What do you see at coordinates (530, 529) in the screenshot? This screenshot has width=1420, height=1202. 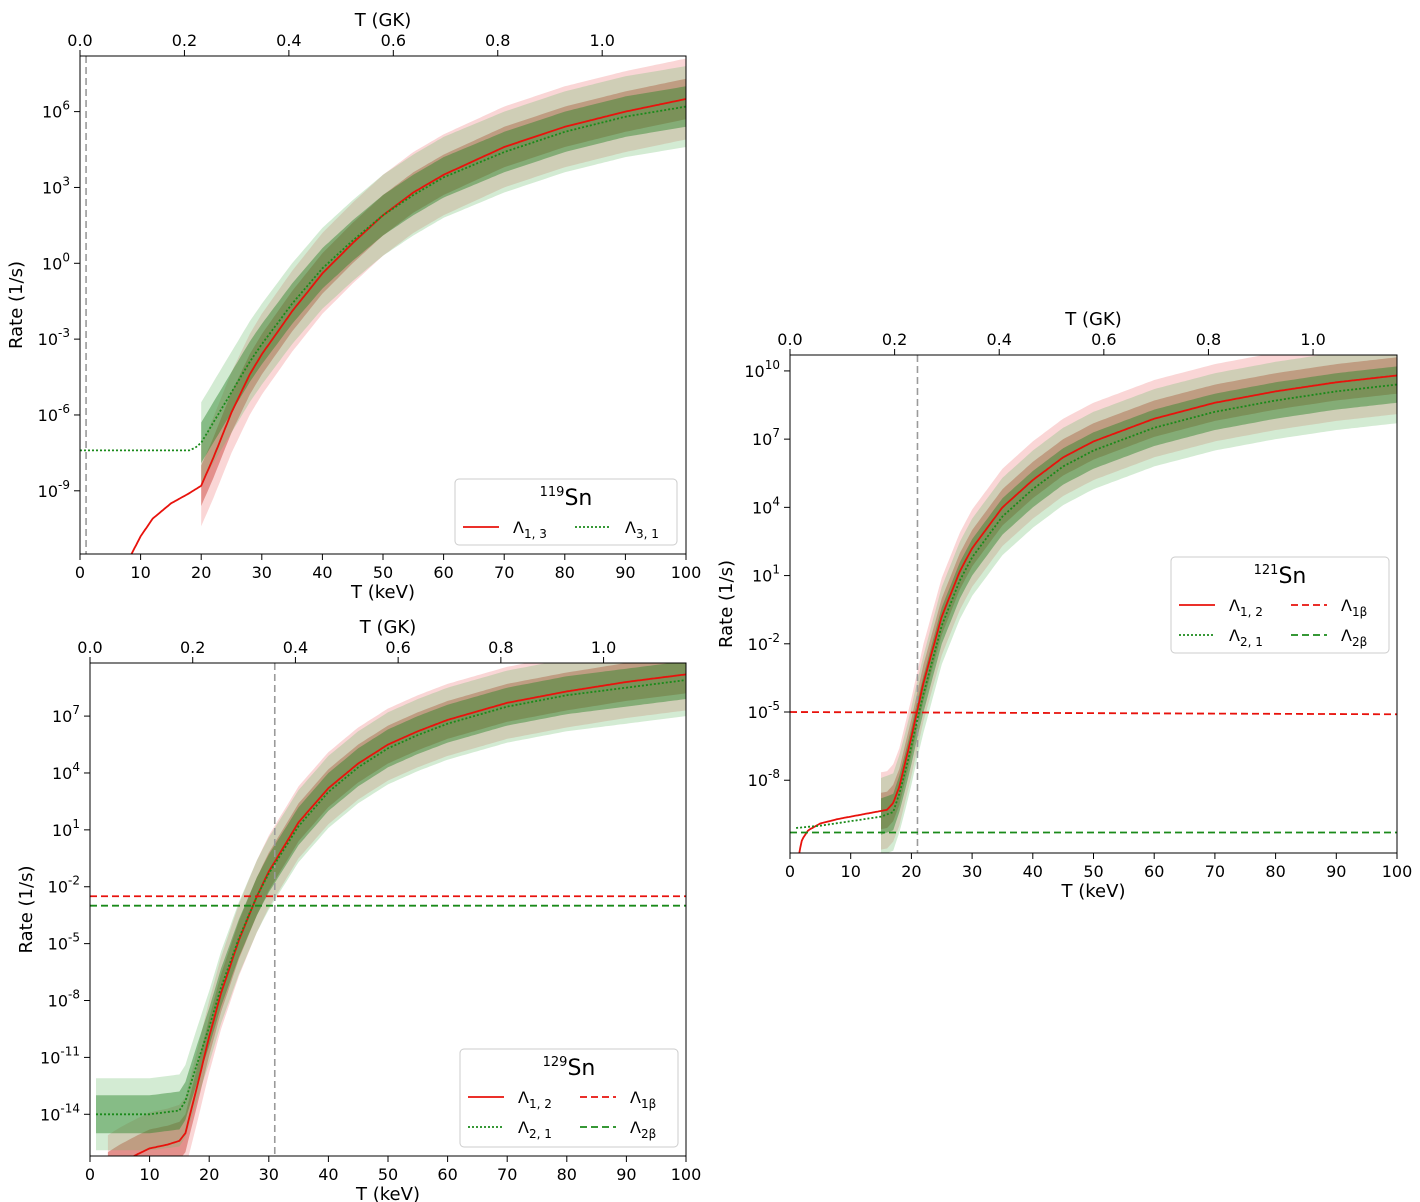 I see `legend-label-Λ1,3: Λ1, 3` at bounding box center [530, 529].